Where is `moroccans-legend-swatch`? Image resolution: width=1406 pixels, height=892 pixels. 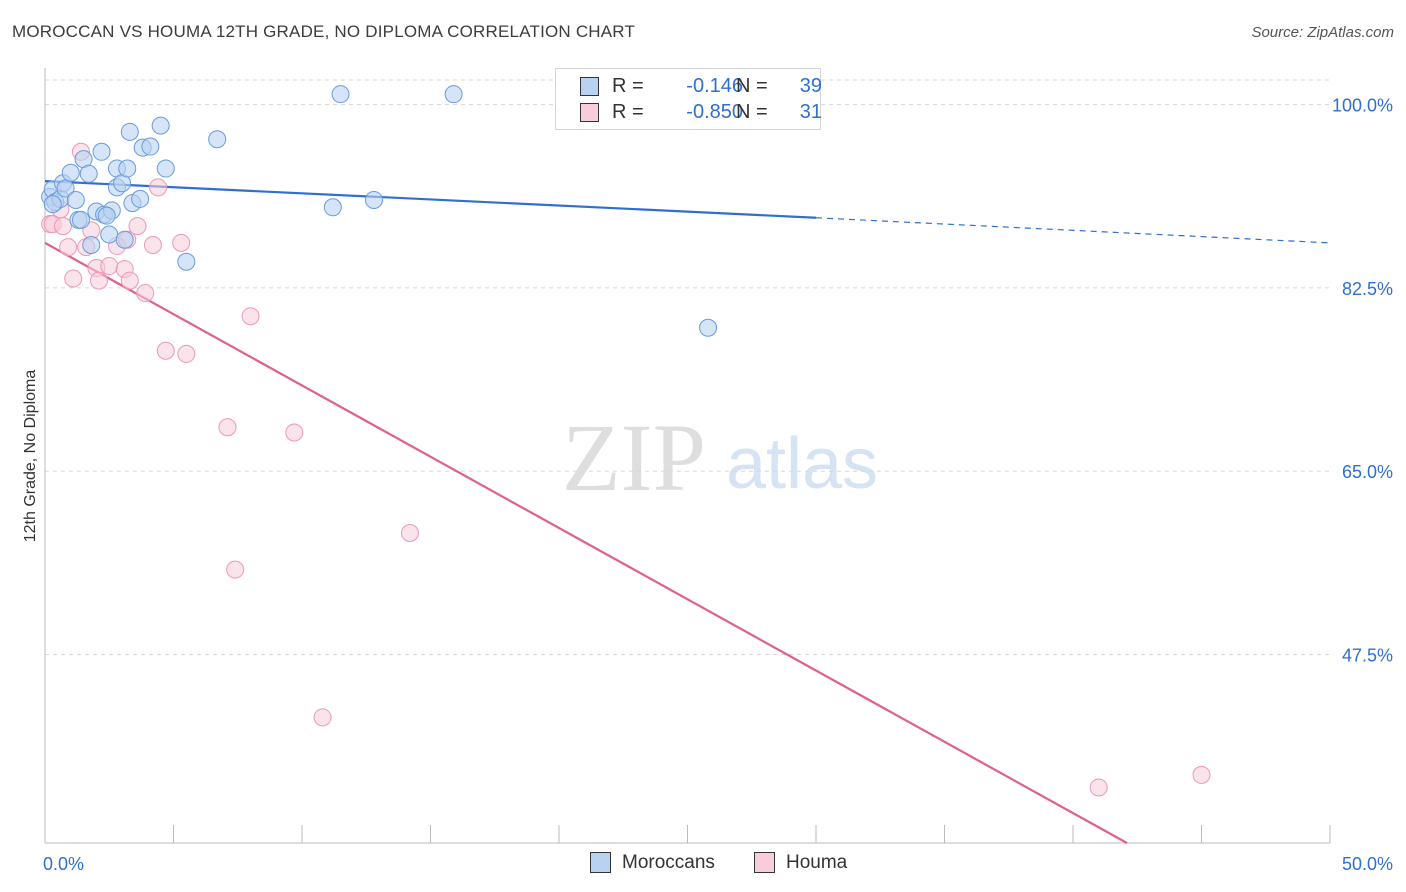 moroccans-legend-swatch is located at coordinates (600, 862).